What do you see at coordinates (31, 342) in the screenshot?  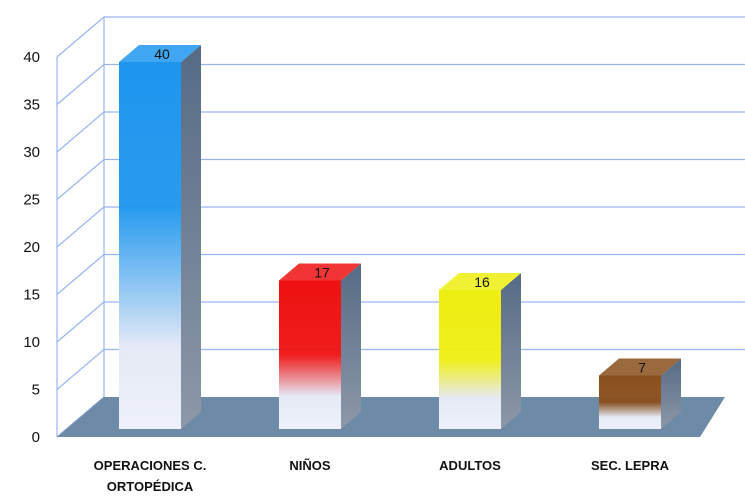 I see `y-tick-label: 10` at bounding box center [31, 342].